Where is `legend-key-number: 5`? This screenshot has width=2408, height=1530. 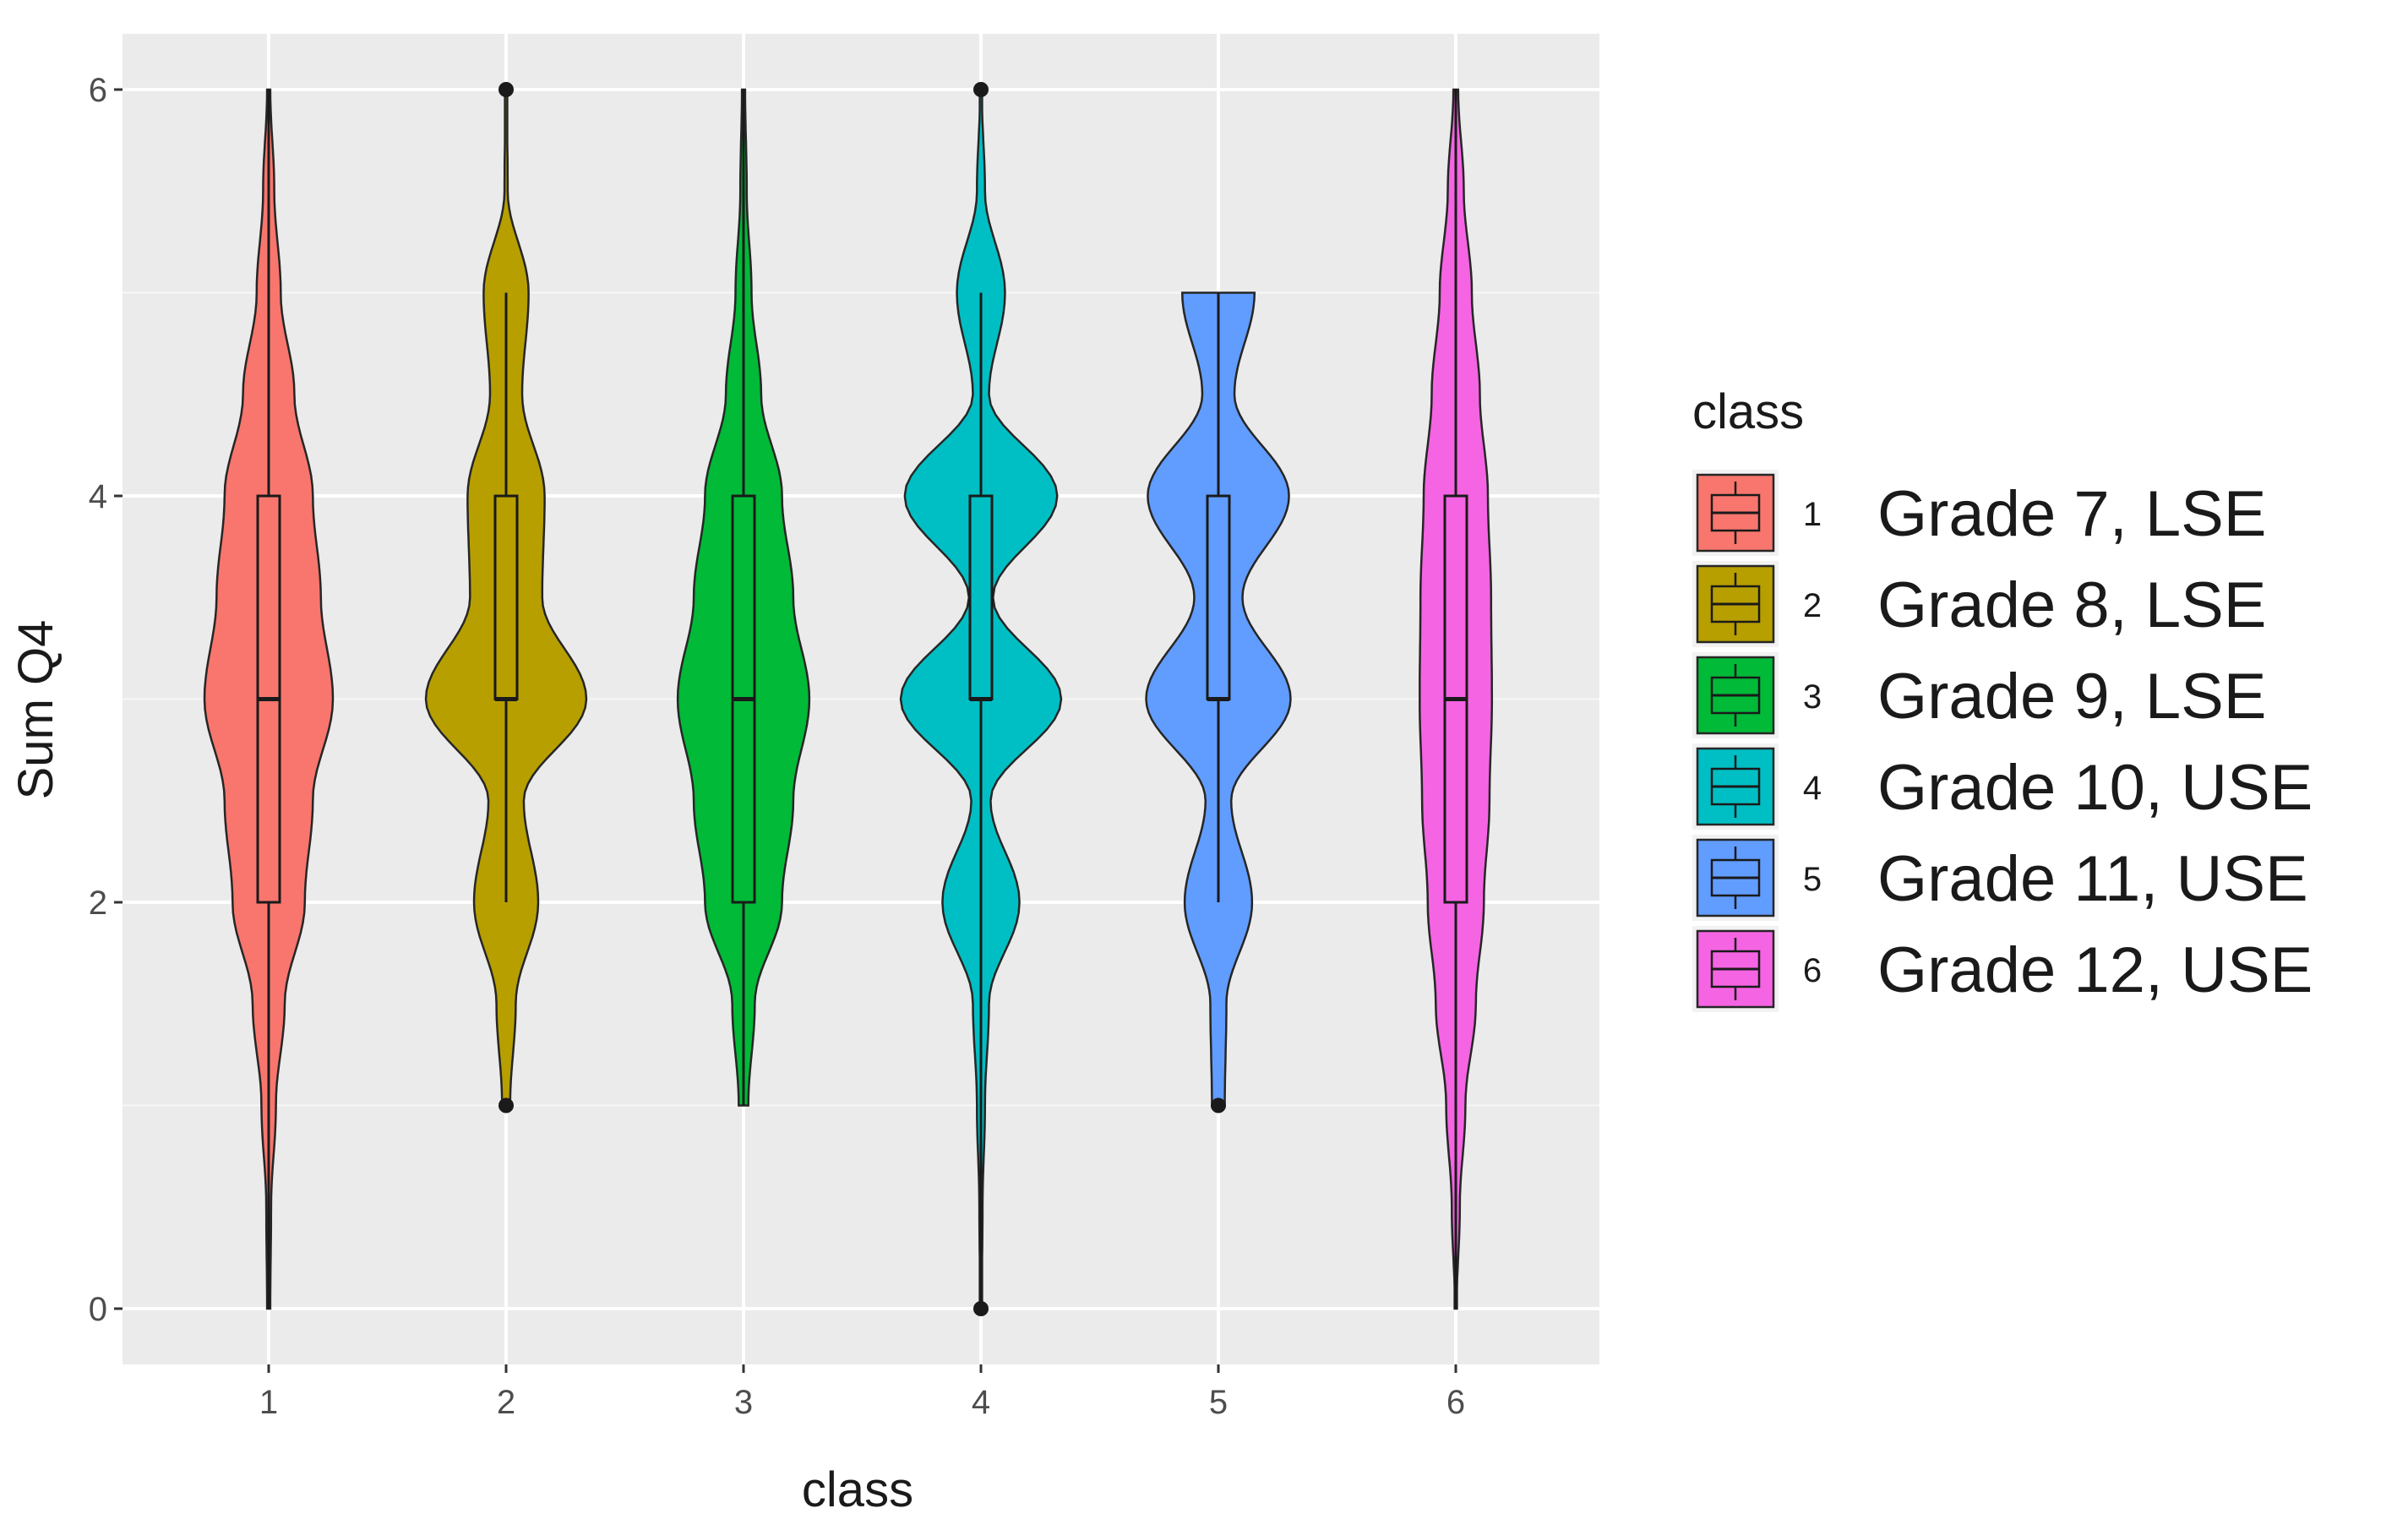
legend-key-number: 5 is located at coordinates (1812, 880).